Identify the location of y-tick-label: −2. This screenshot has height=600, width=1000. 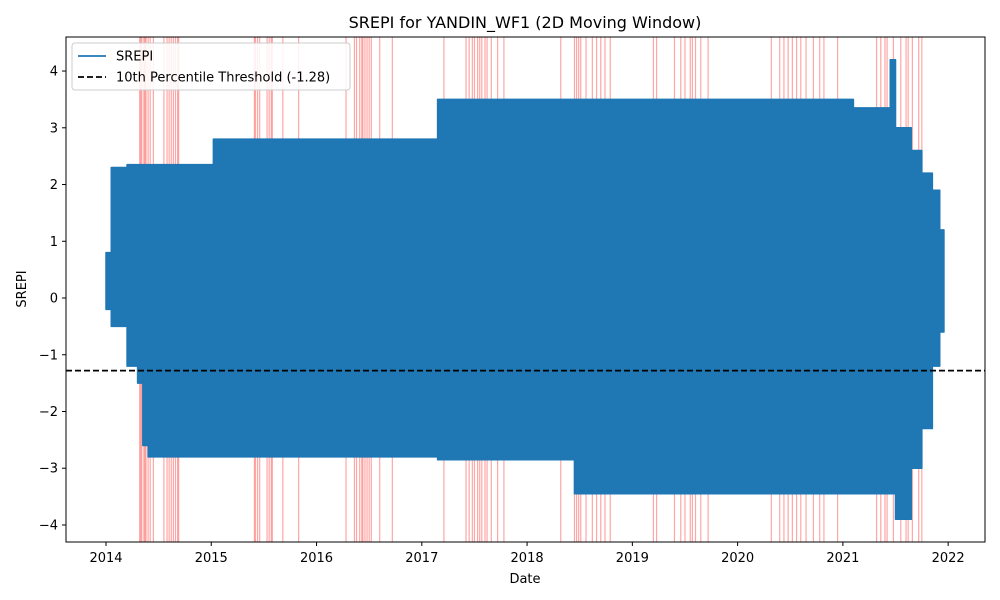
(48, 412).